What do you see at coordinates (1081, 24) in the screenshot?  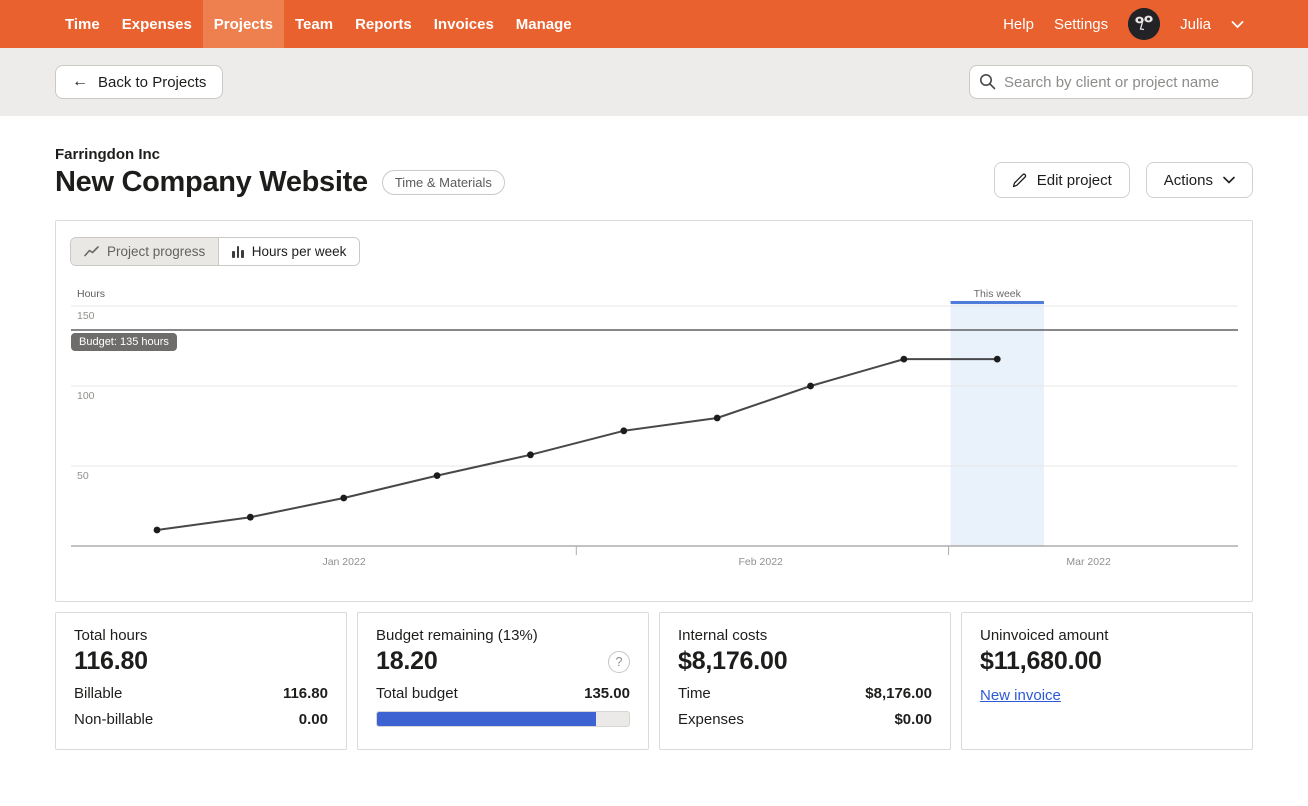 I see `settings-link: Settings` at bounding box center [1081, 24].